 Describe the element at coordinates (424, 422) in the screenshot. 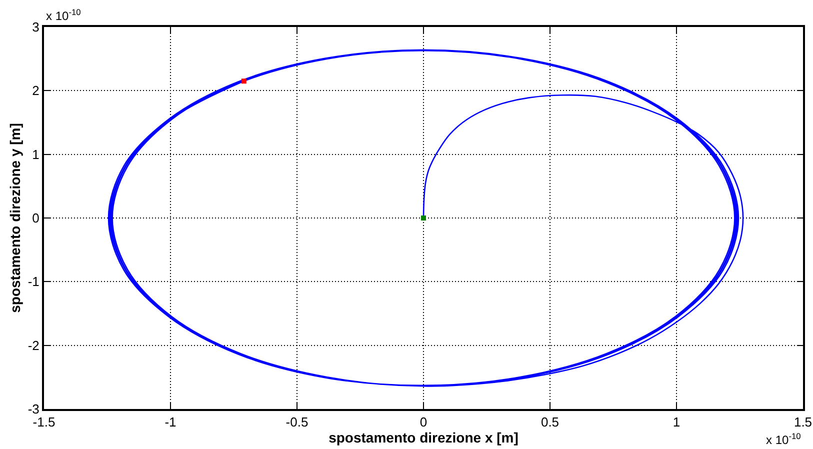

I see `x-tick-label: 0` at that location.